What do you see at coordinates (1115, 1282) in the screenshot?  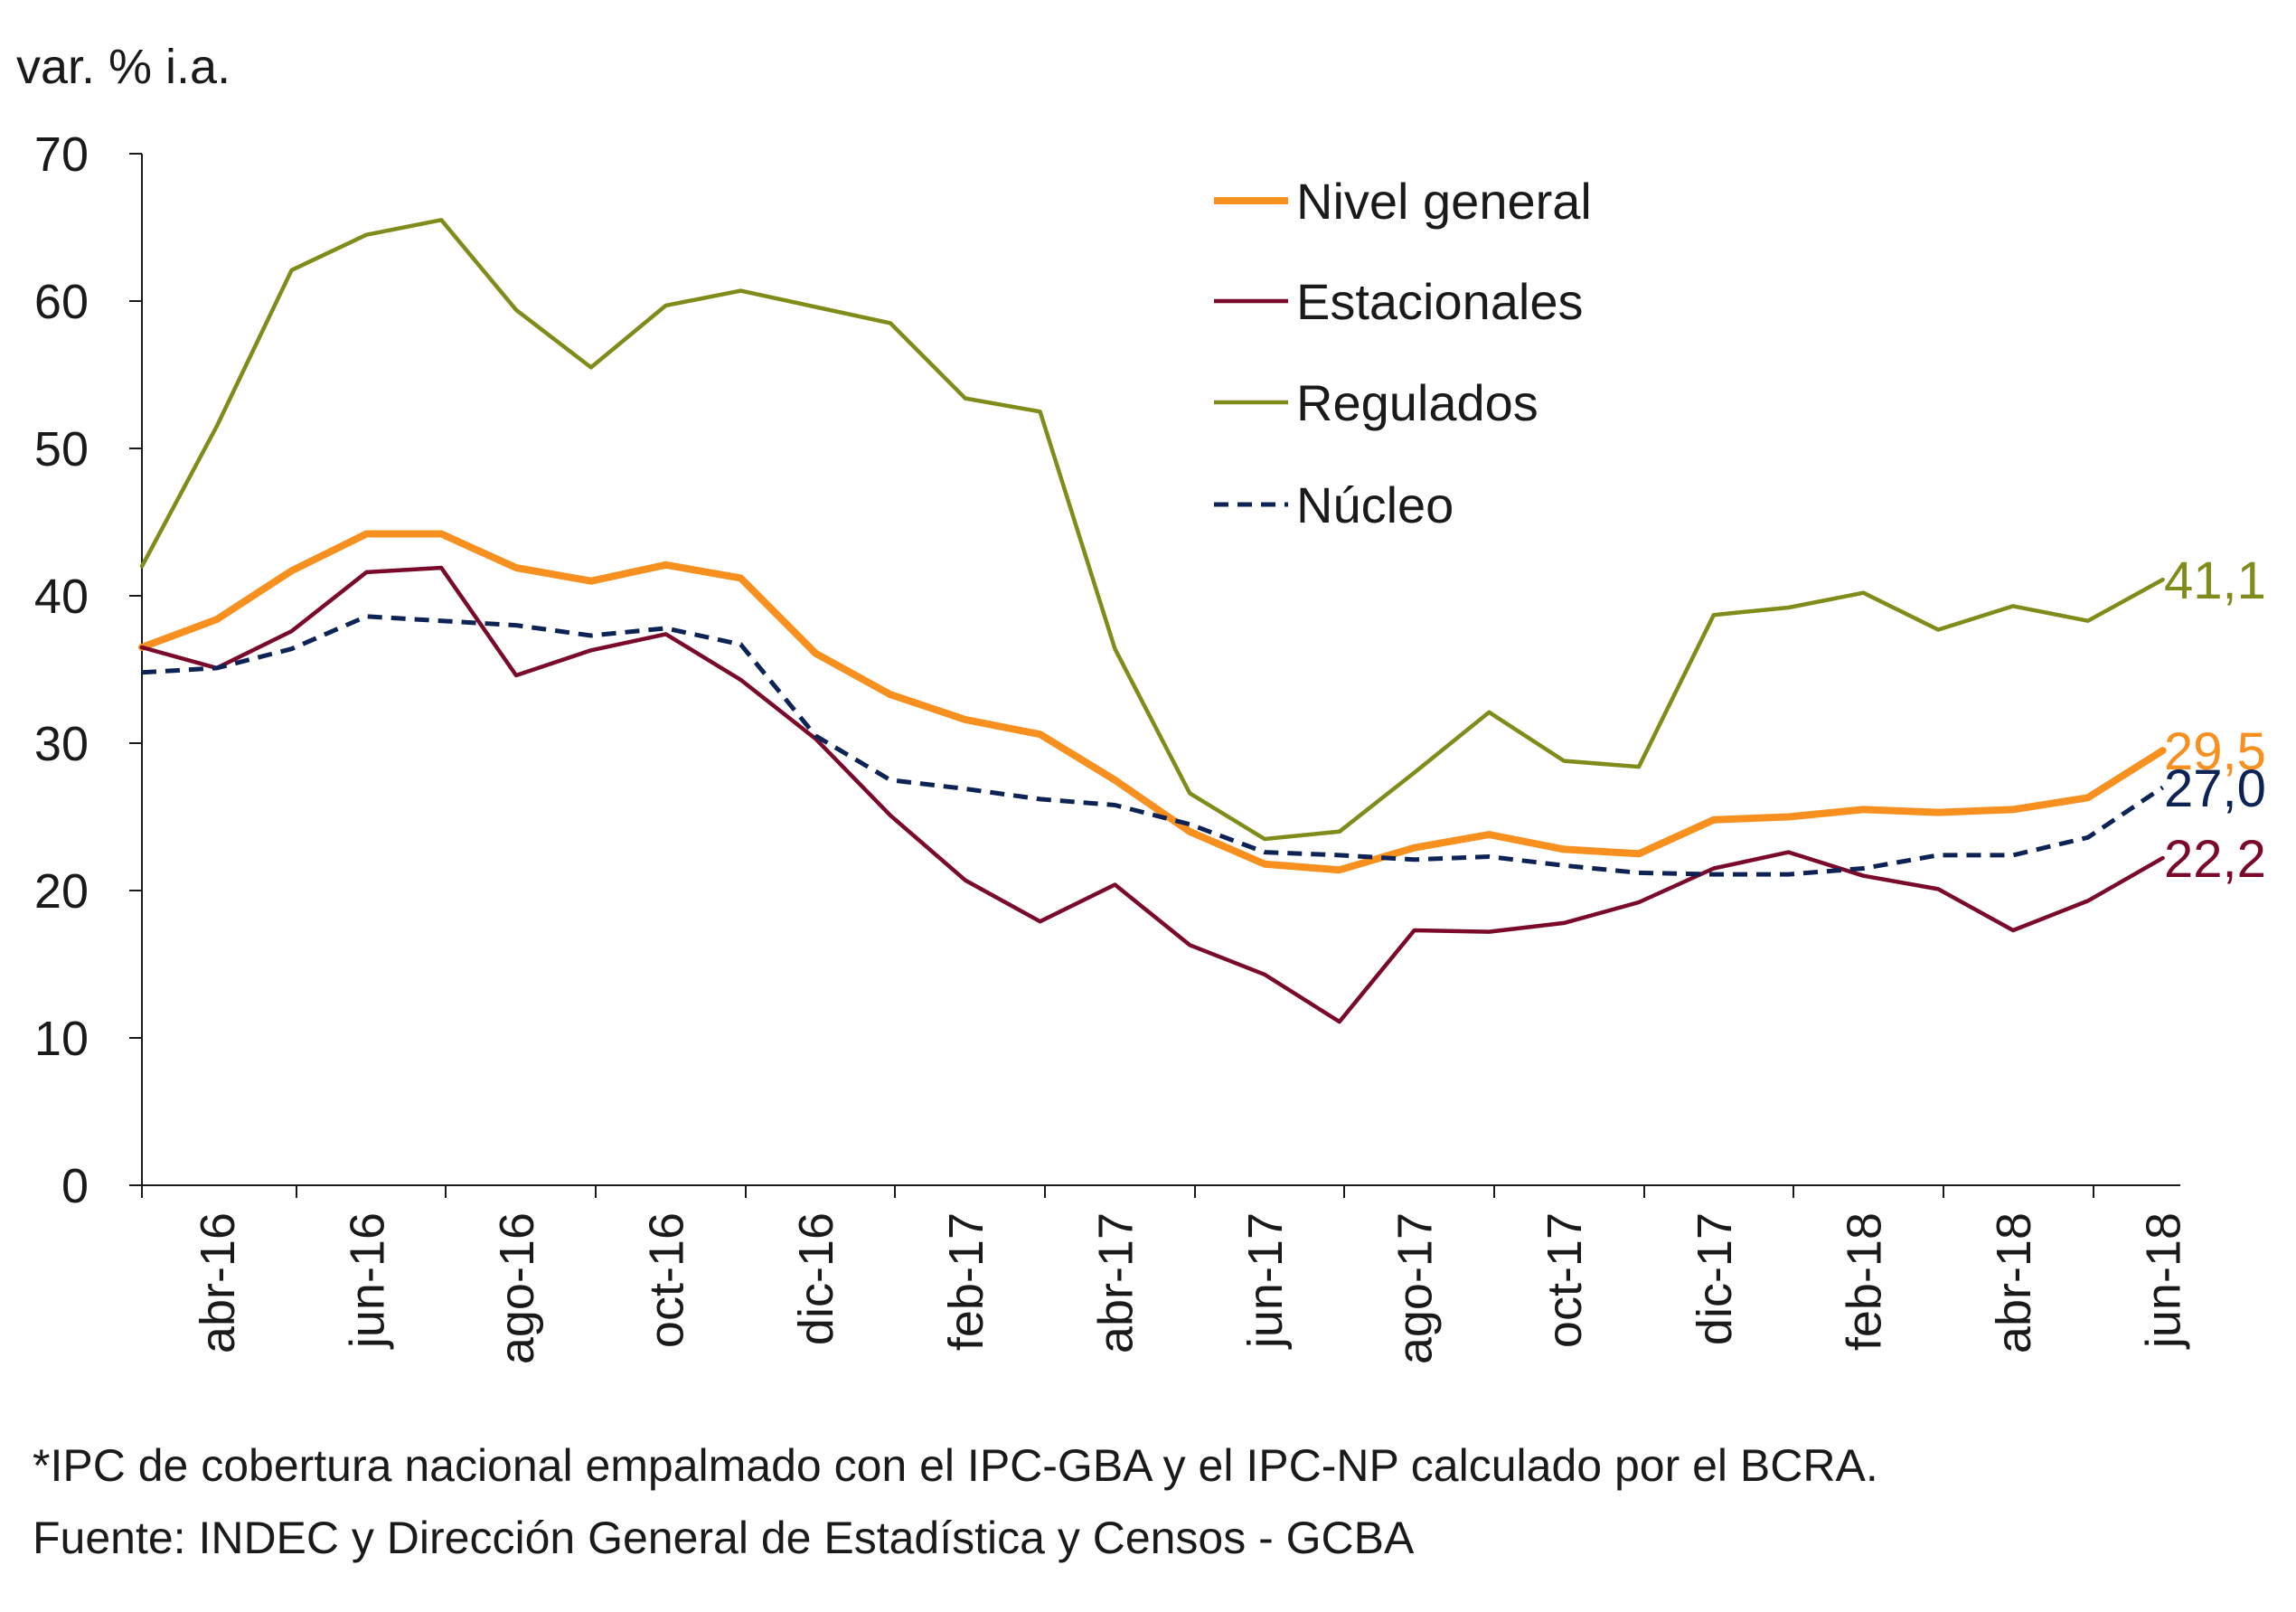 I see `x-tick-label: abr-17` at bounding box center [1115, 1282].